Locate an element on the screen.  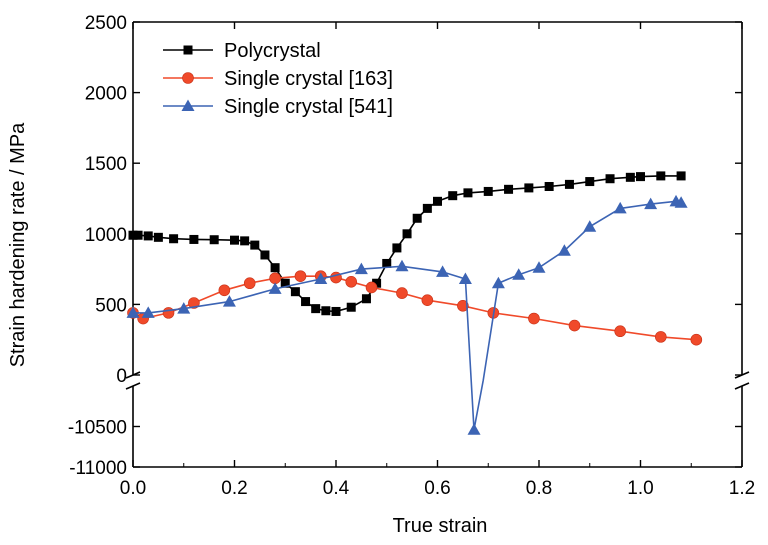
x-tick-label: 0.0 is located at coordinates (133, 488).